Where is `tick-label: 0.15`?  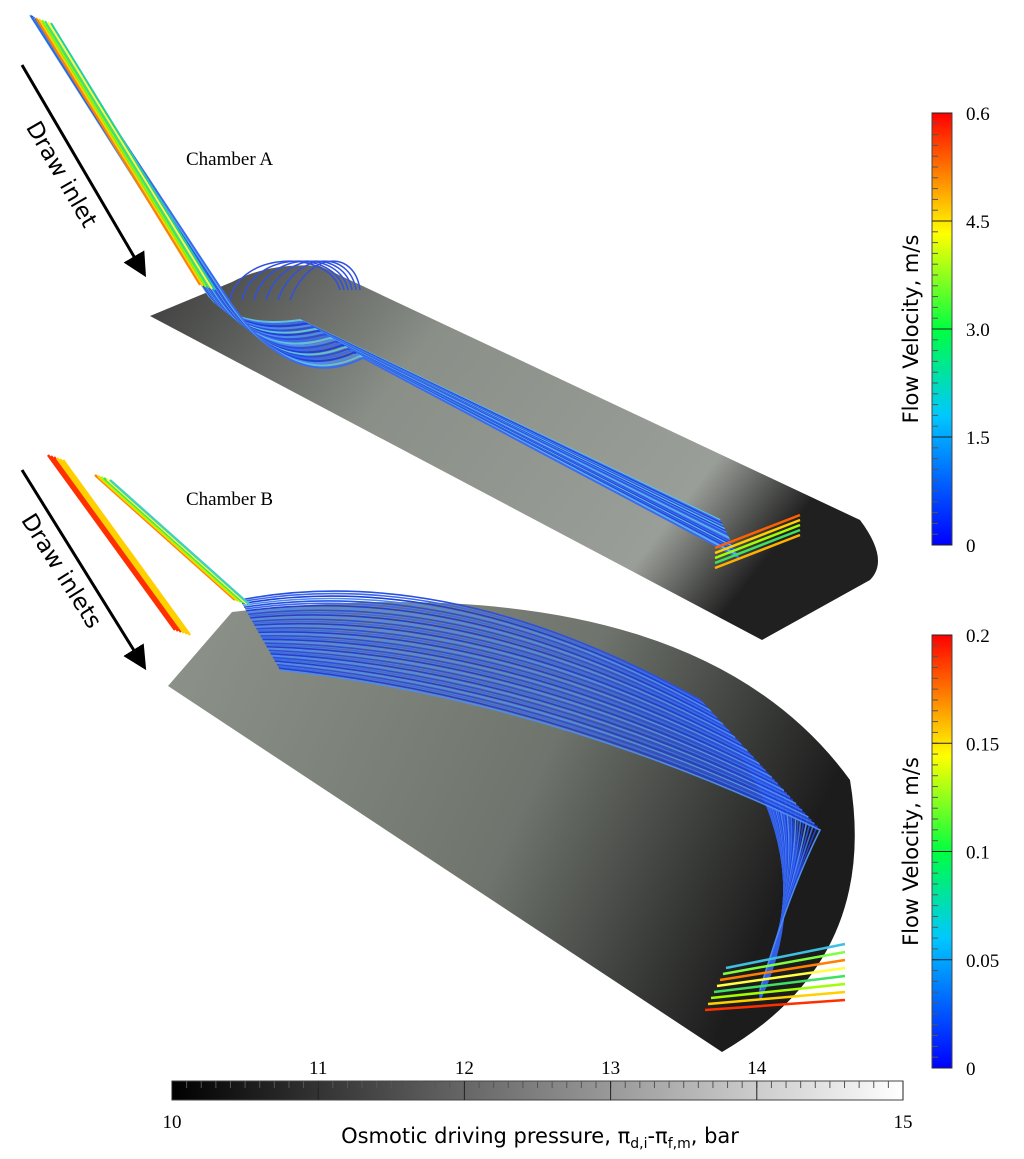
tick-label: 0.15 is located at coordinates (982, 744).